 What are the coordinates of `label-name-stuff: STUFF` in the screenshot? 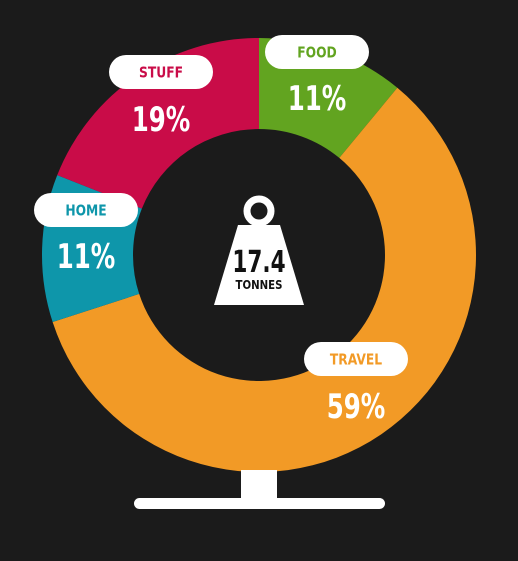 It's located at (161, 72).